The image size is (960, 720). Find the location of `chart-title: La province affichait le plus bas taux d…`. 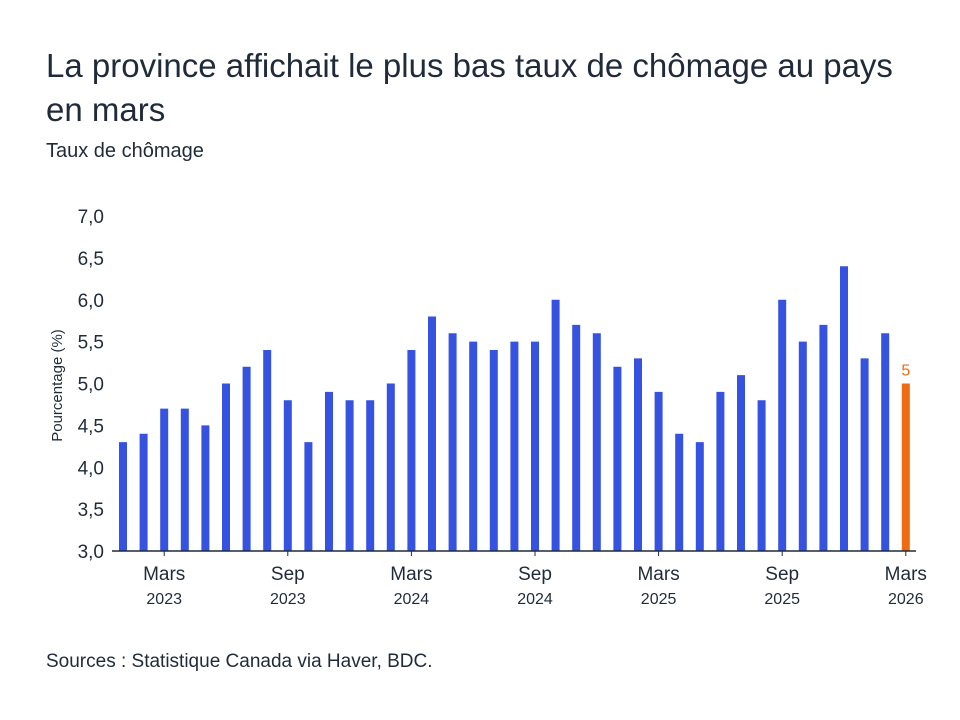

chart-title: La province affichait le plus bas taux d… is located at coordinates (469, 87).